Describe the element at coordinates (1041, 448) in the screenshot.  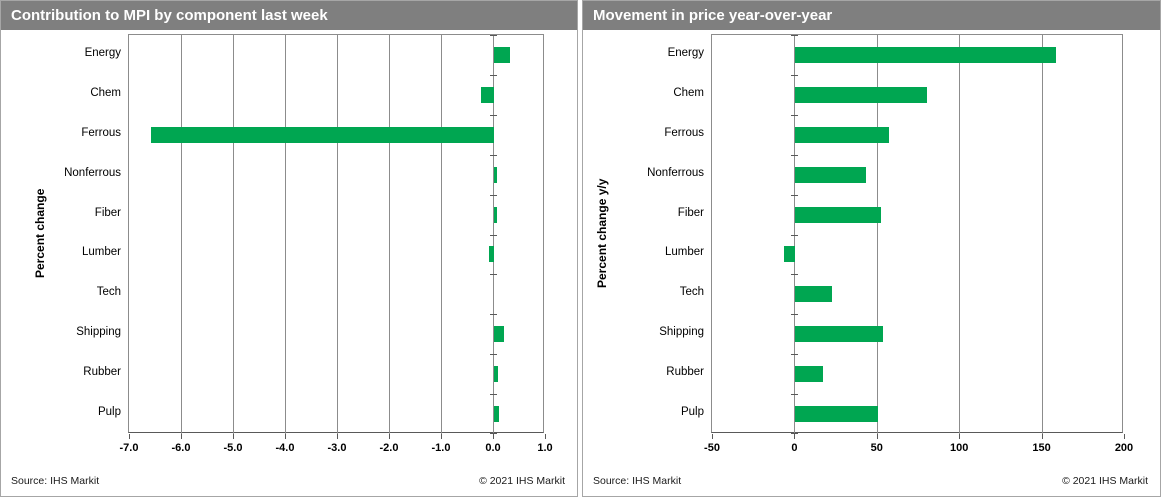
I see `x-tick-label: 150` at that location.